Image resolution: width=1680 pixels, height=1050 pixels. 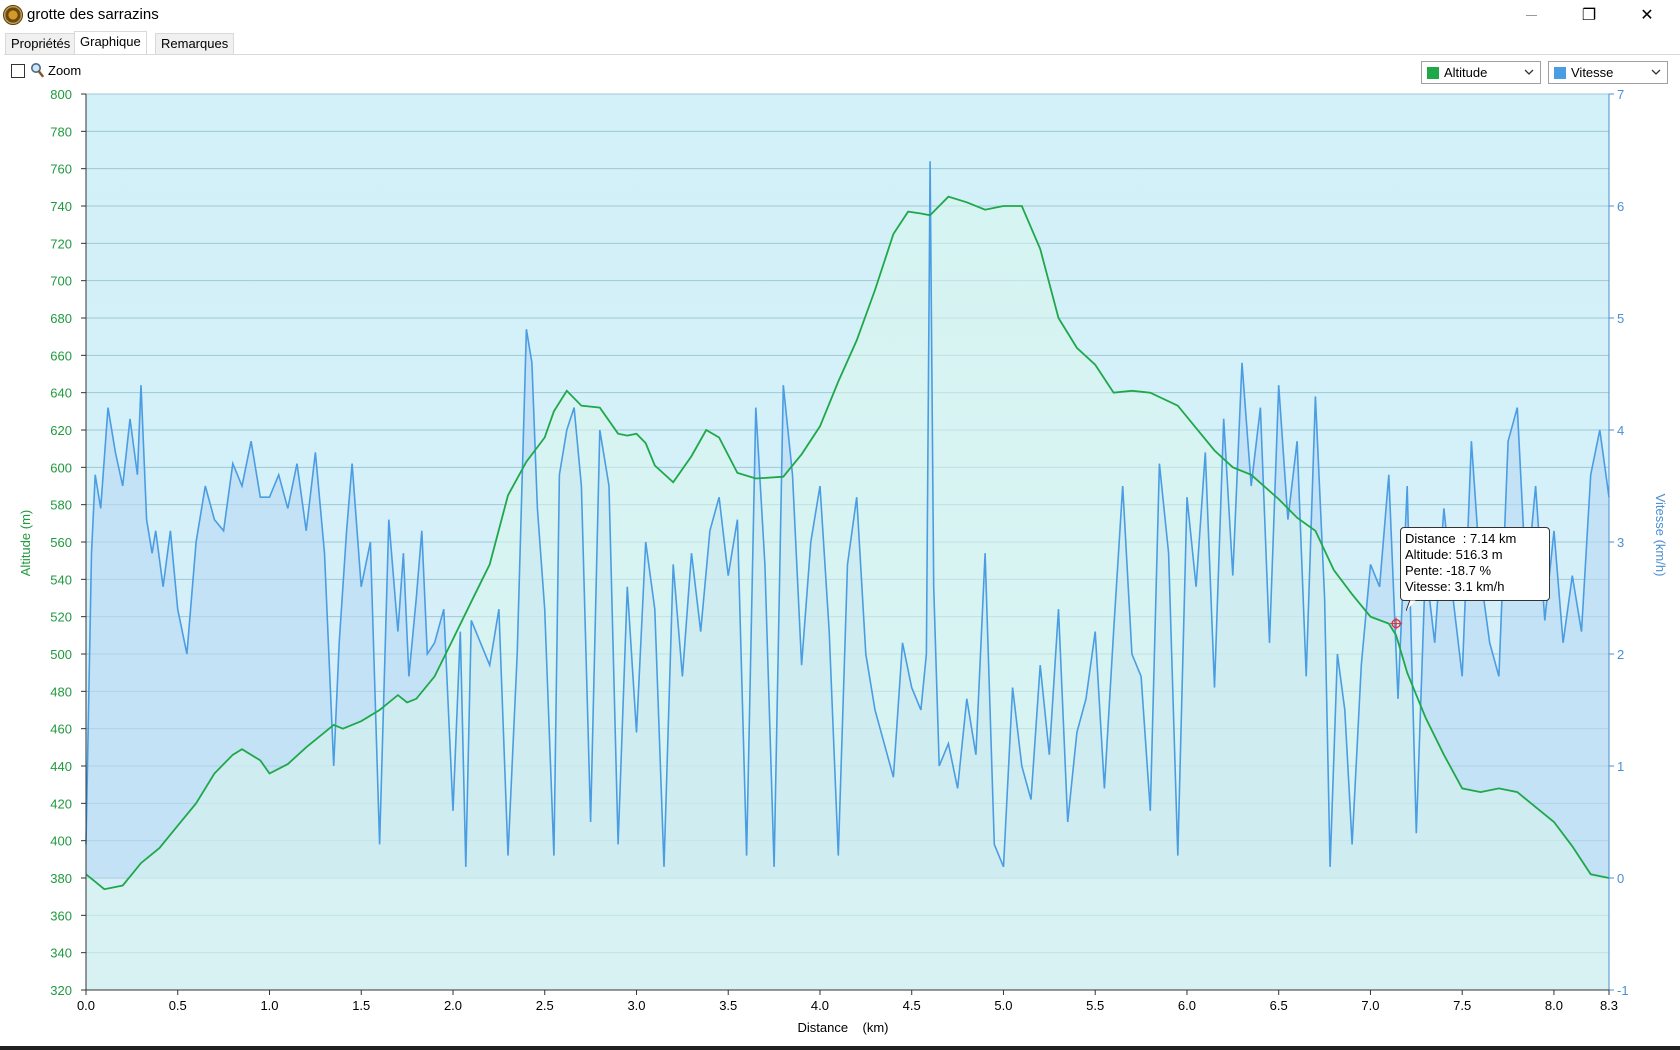 I want to click on y-tick-label: 540, so click(x=61, y=579).